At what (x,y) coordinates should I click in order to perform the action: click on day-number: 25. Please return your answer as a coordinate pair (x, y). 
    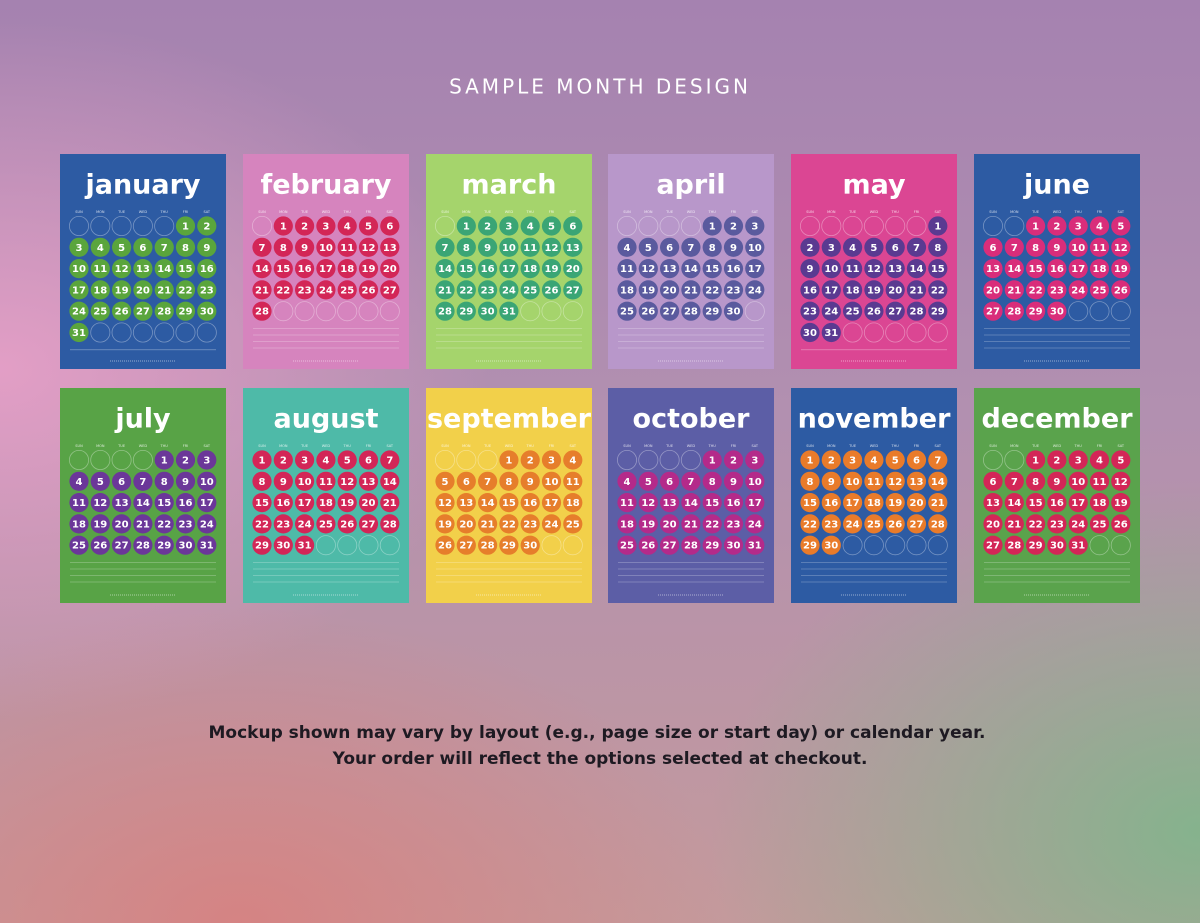
    Looking at the image, I should click on (1100, 524).